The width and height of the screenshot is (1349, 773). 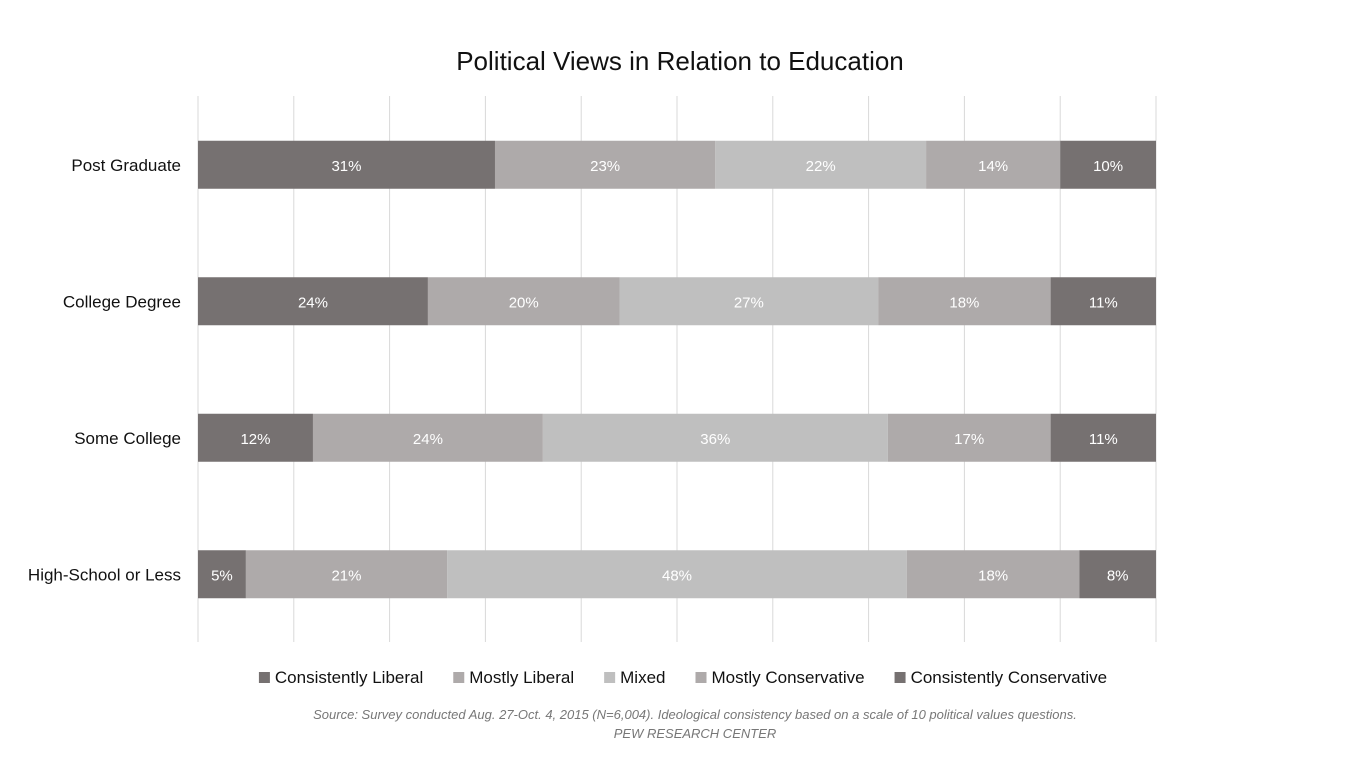 I want to click on data-label: 14%, so click(x=993, y=166).